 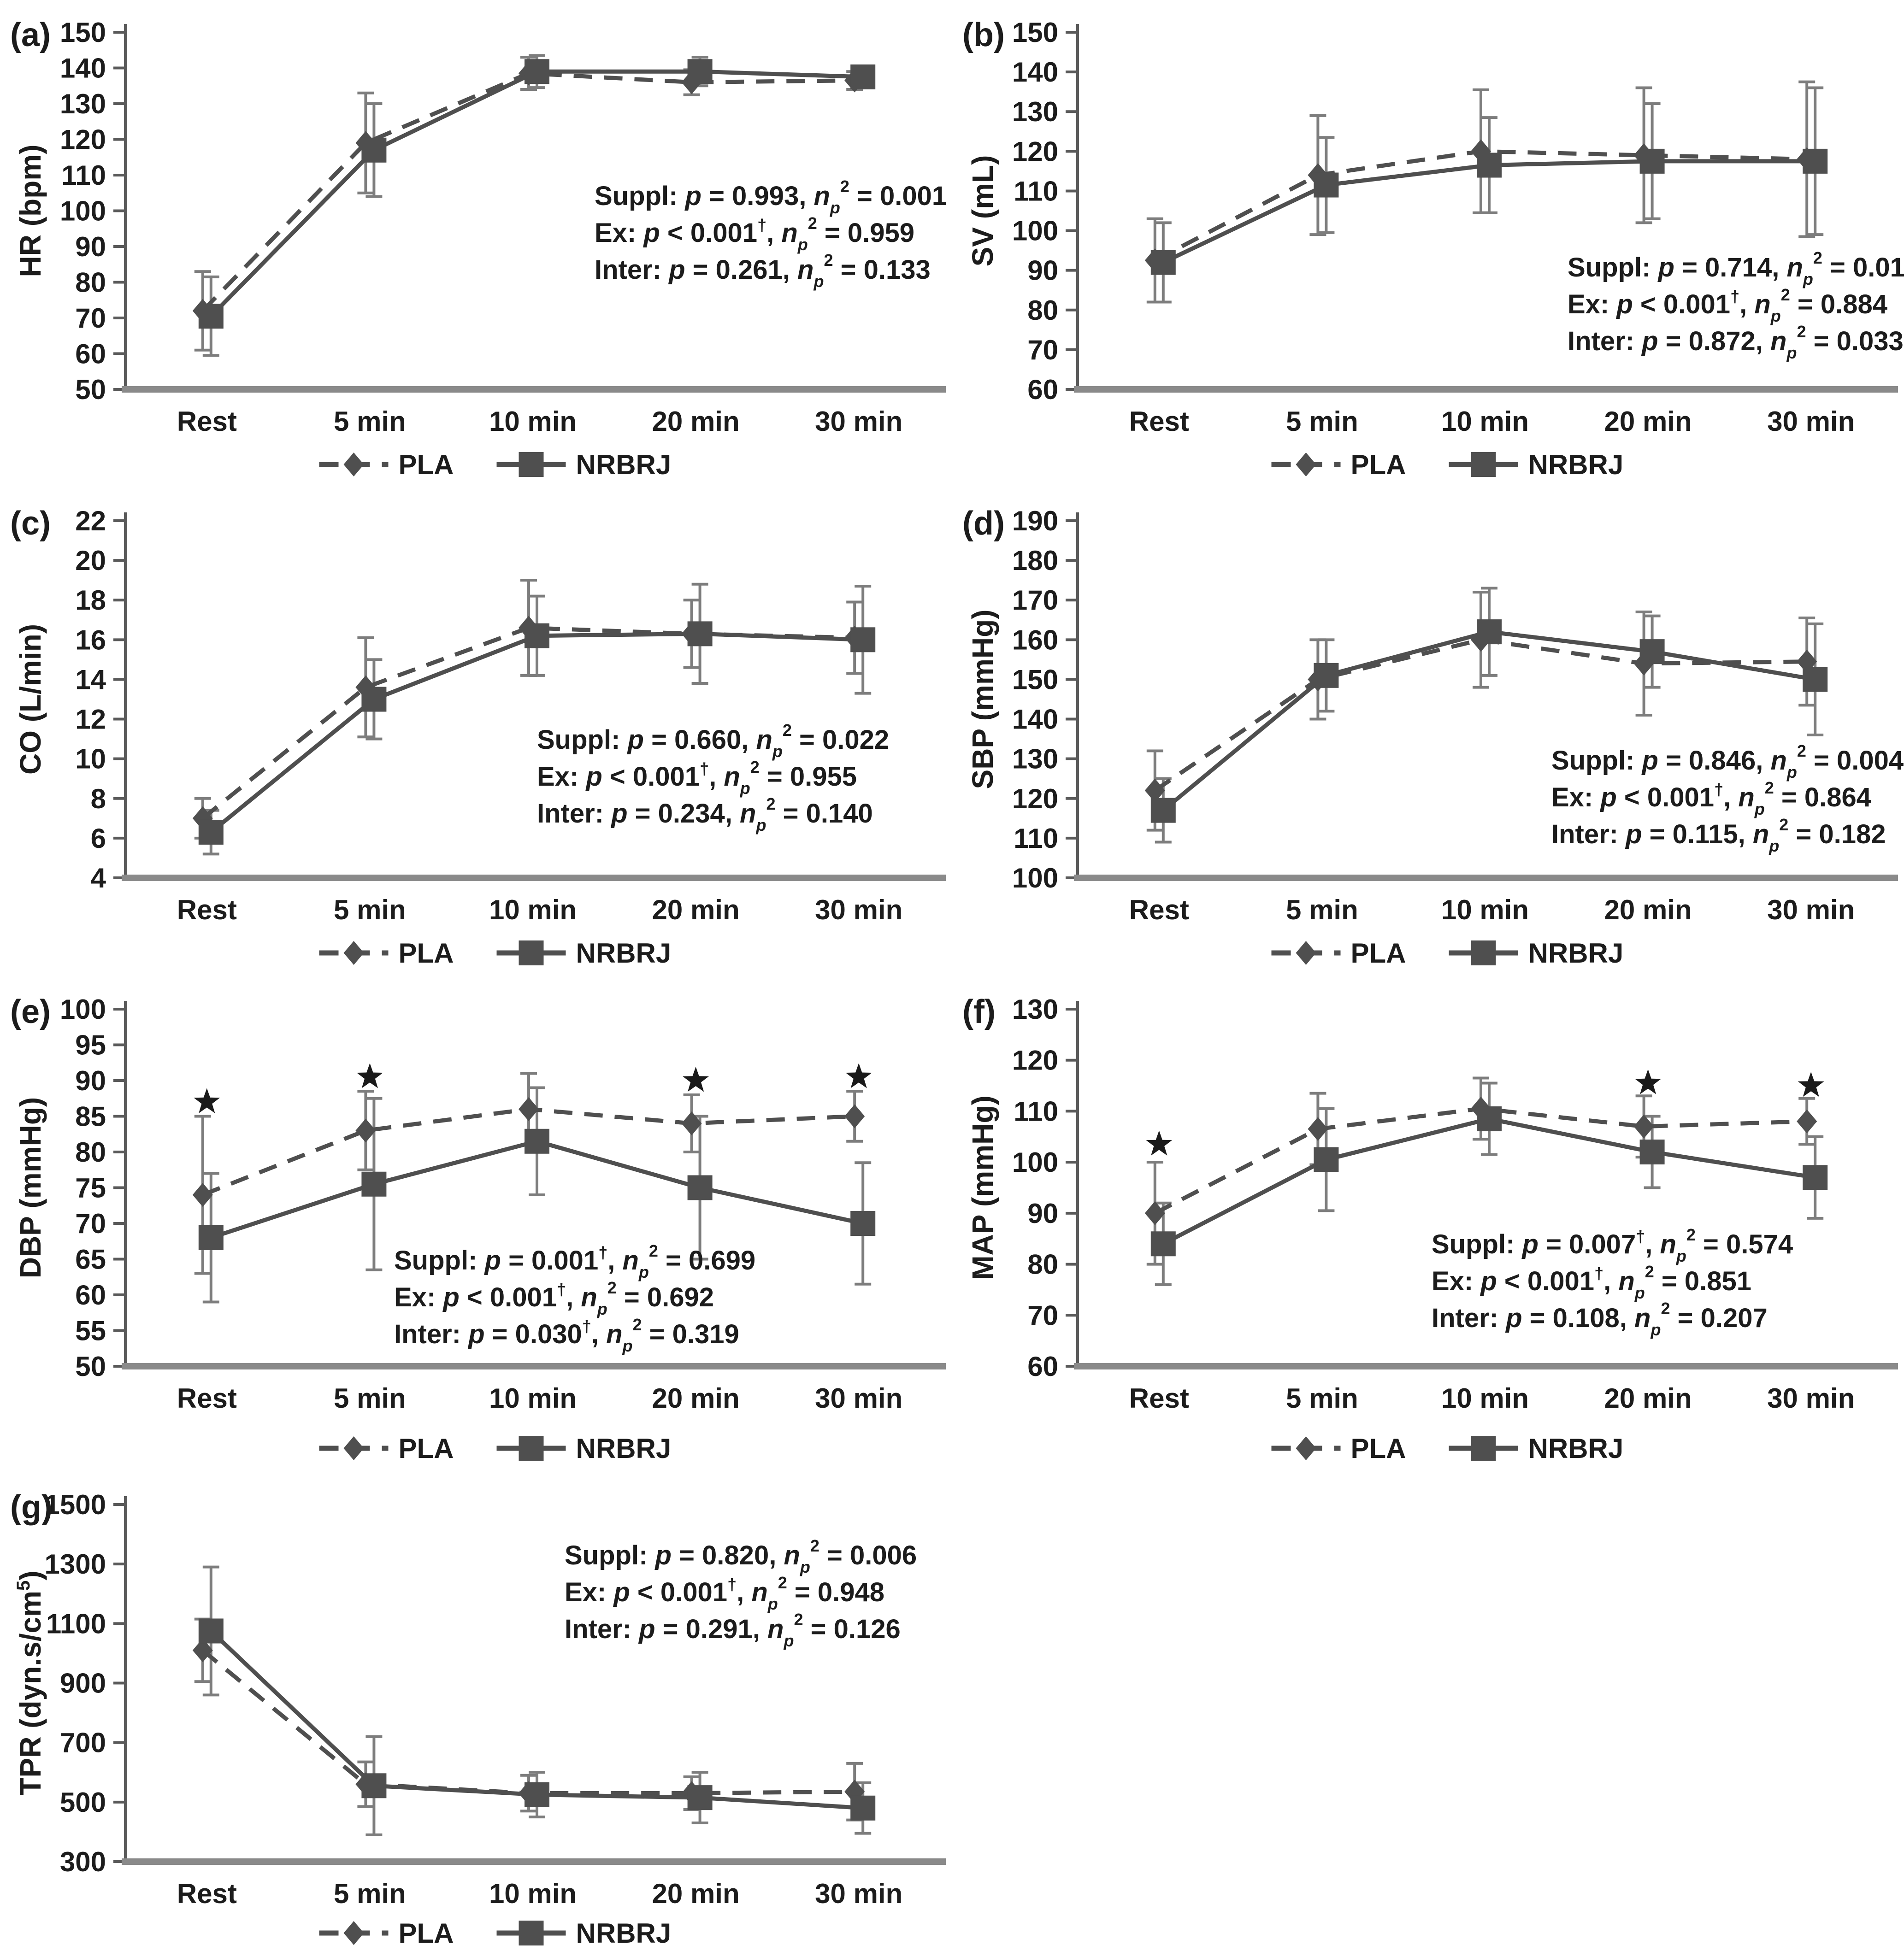 What do you see at coordinates (99, 878) in the screenshot?
I see `panel-c-ytick-4: 4` at bounding box center [99, 878].